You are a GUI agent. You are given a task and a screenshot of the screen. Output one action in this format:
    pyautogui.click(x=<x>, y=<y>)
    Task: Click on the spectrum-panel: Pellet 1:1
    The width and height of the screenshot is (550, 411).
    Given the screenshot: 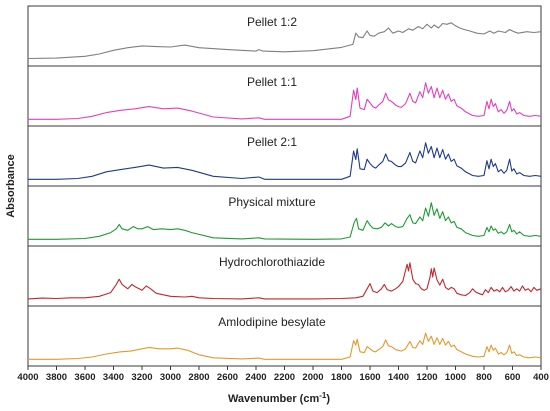 What is the action you would take?
    pyautogui.click(x=284, y=96)
    